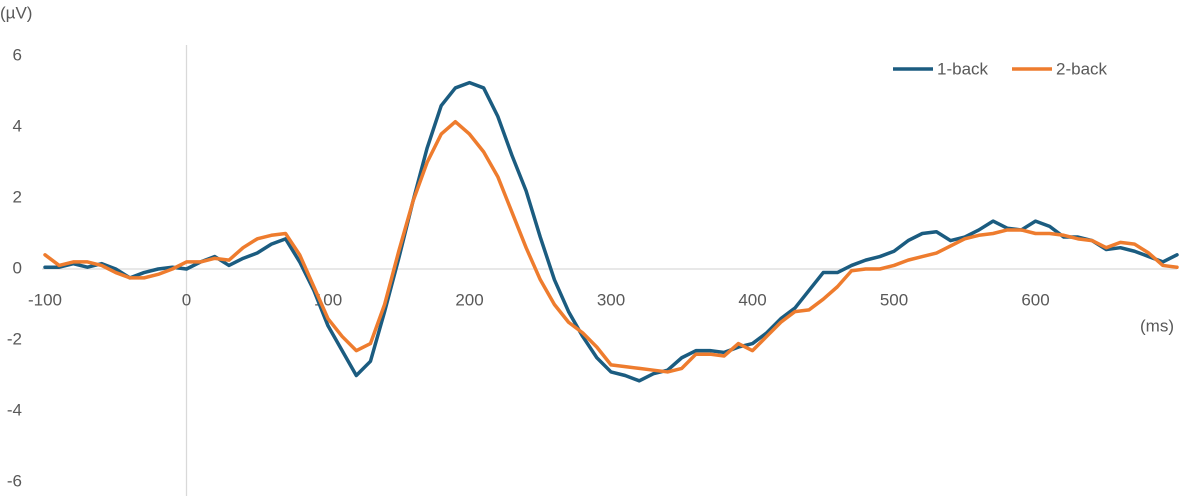 The width and height of the screenshot is (1181, 496). What do you see at coordinates (894, 299) in the screenshot?
I see `x-tick-label: 500` at bounding box center [894, 299].